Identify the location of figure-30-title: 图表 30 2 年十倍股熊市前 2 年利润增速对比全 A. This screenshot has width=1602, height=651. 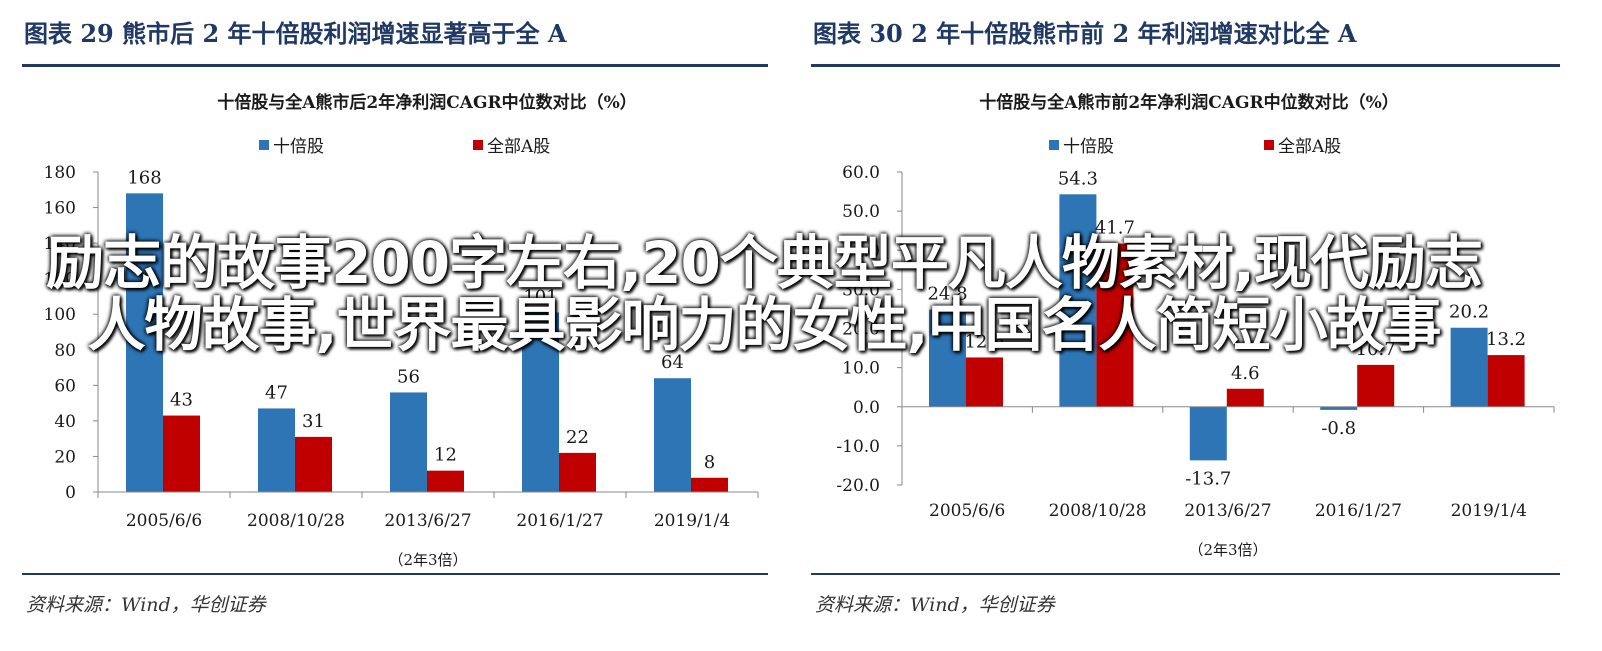
(1085, 33).